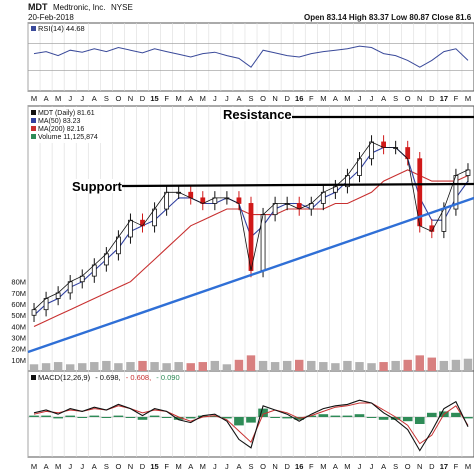 Image resolution: width=474 pixels, height=474 pixels. Describe the element at coordinates (18, 326) in the screenshot. I see `volume-tick-label: 40M` at that location.